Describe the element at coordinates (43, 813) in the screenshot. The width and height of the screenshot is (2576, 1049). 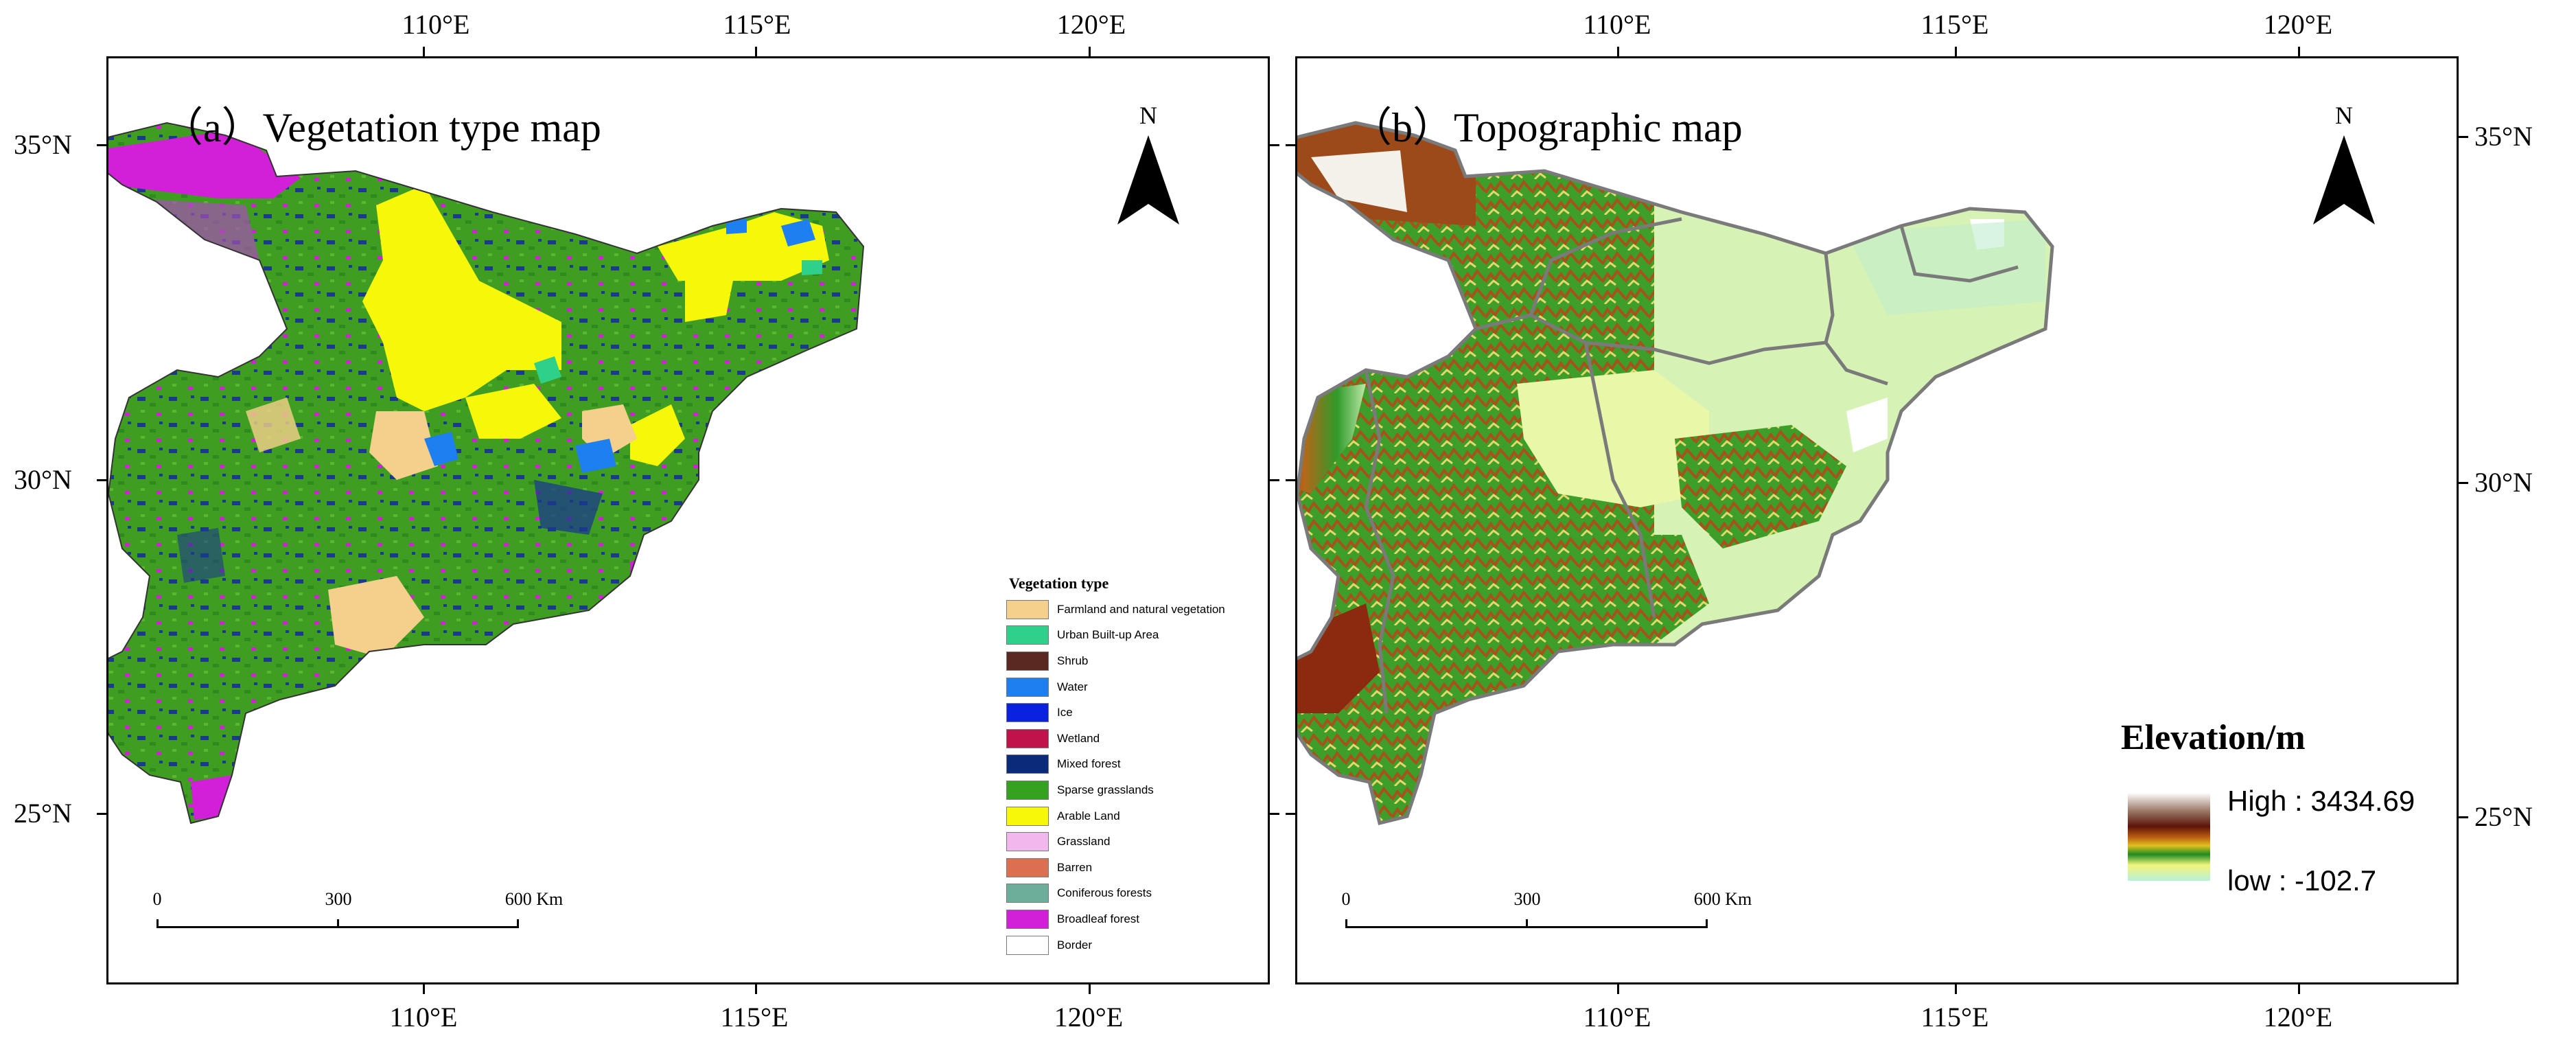
I see `lat-label-left-25: 25°N` at that location.